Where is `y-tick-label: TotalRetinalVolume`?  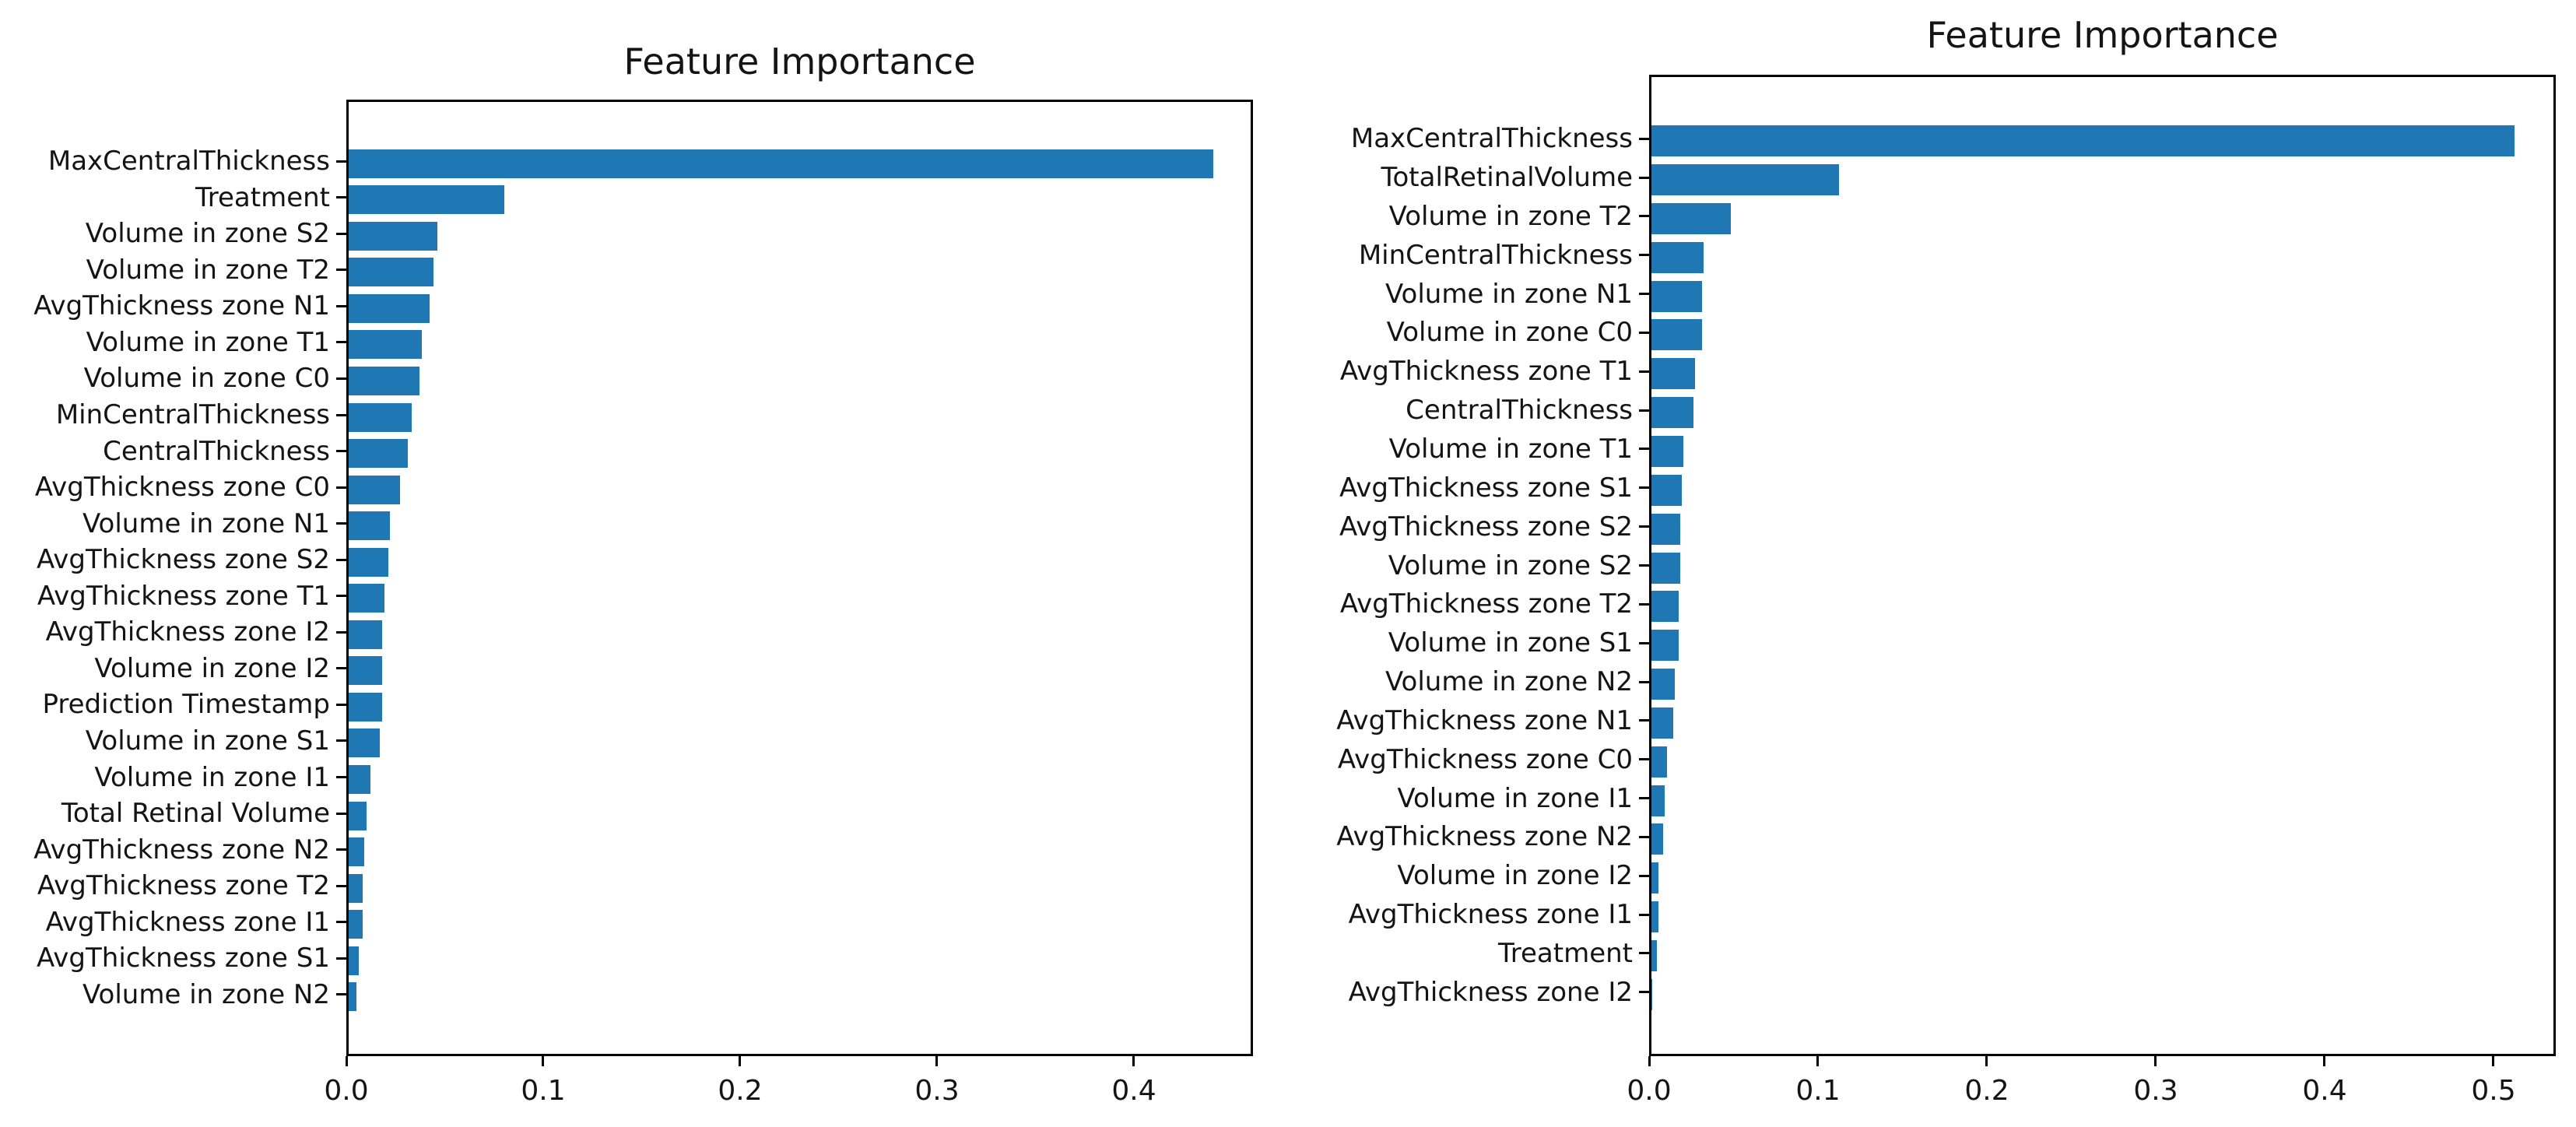
y-tick-label: TotalRetinalVolume is located at coordinates (1507, 177).